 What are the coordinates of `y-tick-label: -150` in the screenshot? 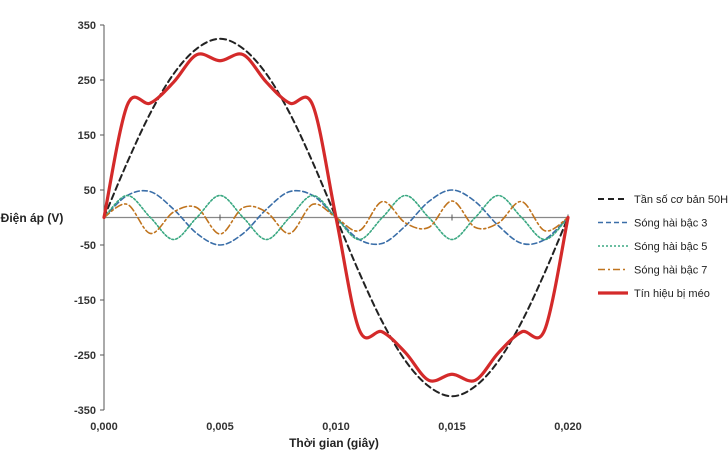 It's located at (85, 301).